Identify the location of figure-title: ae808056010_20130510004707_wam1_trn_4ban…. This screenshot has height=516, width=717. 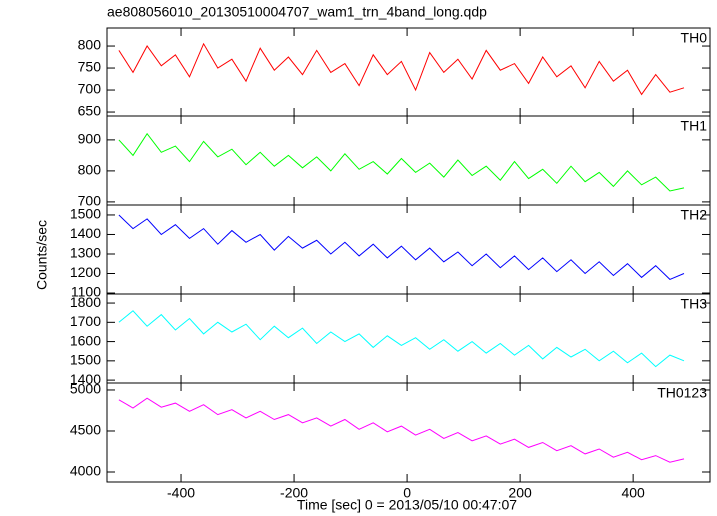
(297, 12).